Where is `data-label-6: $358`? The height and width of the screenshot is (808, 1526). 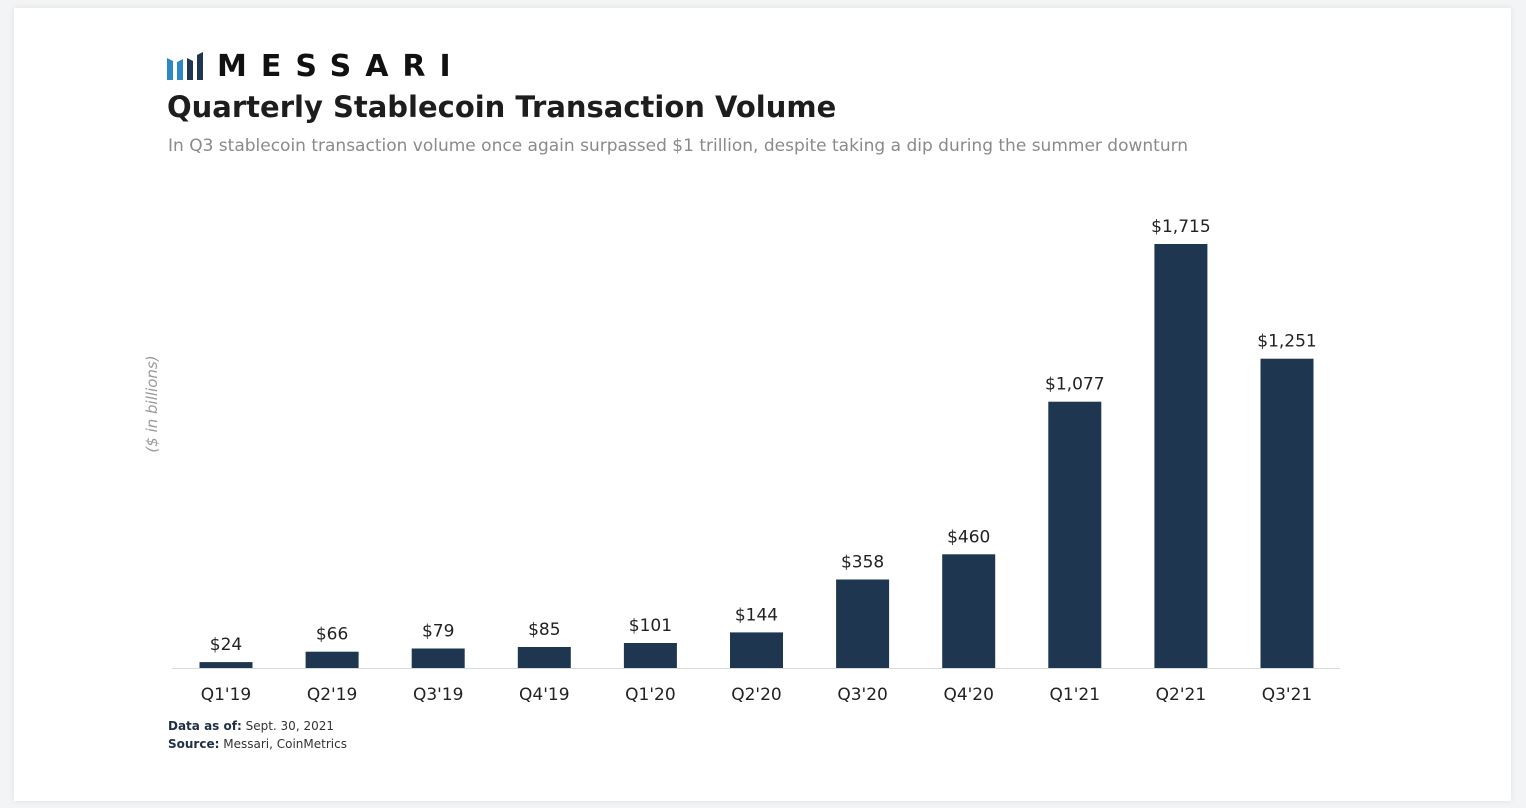 data-label-6: $358 is located at coordinates (862, 563).